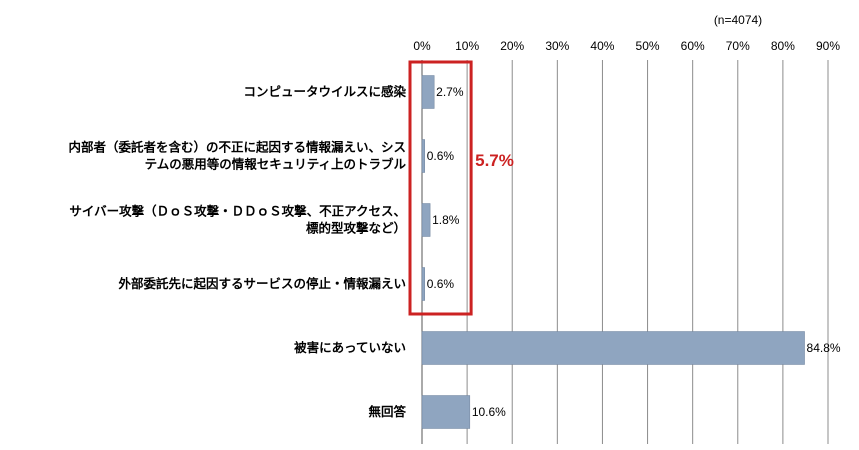  What do you see at coordinates (738, 46) in the screenshot?
I see `x-tick-label: 70%` at bounding box center [738, 46].